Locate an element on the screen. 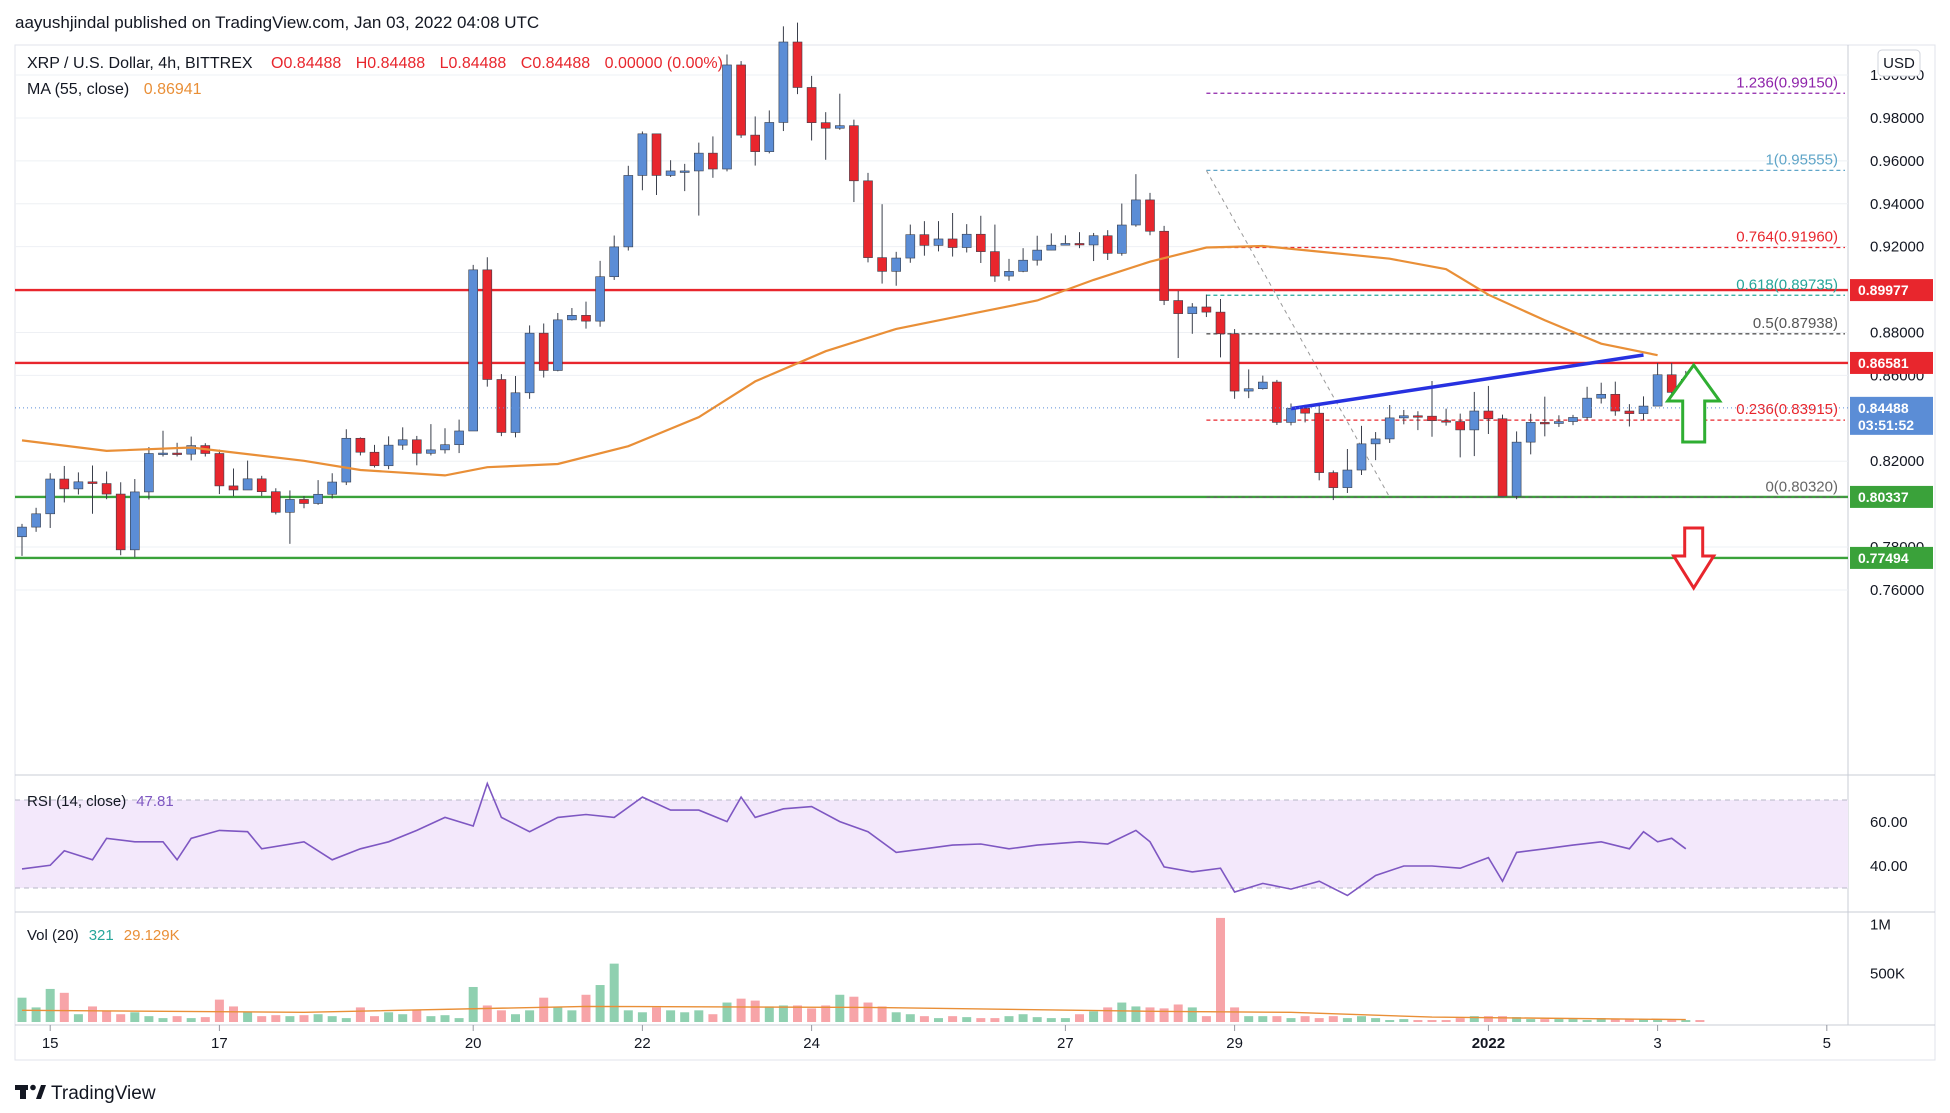  ma-value: 0.86941 is located at coordinates (173, 89).